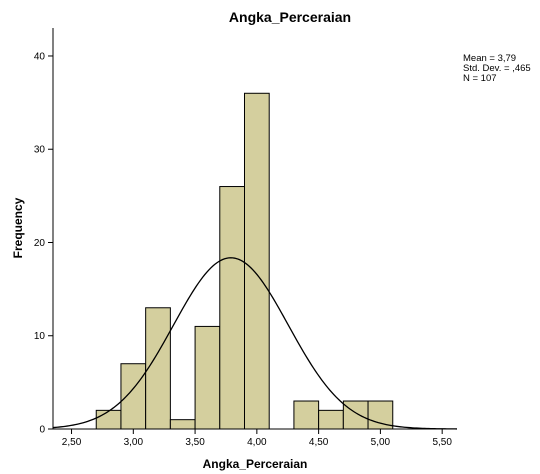 The height and width of the screenshot is (474, 540). I want to click on y-tick-label: 0, so click(42, 430).